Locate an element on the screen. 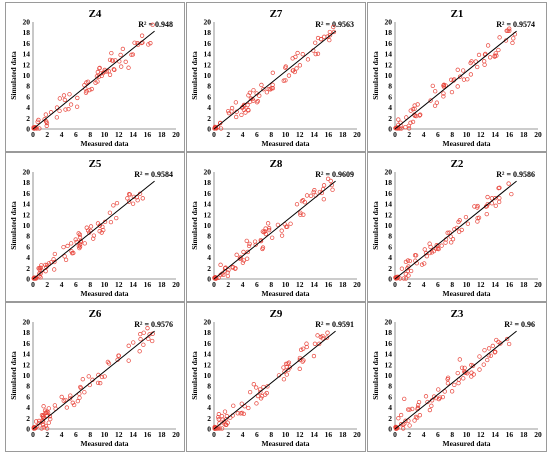 The height and width of the screenshot is (459, 550). y-tick-label: 12 is located at coordinates (208, 64).